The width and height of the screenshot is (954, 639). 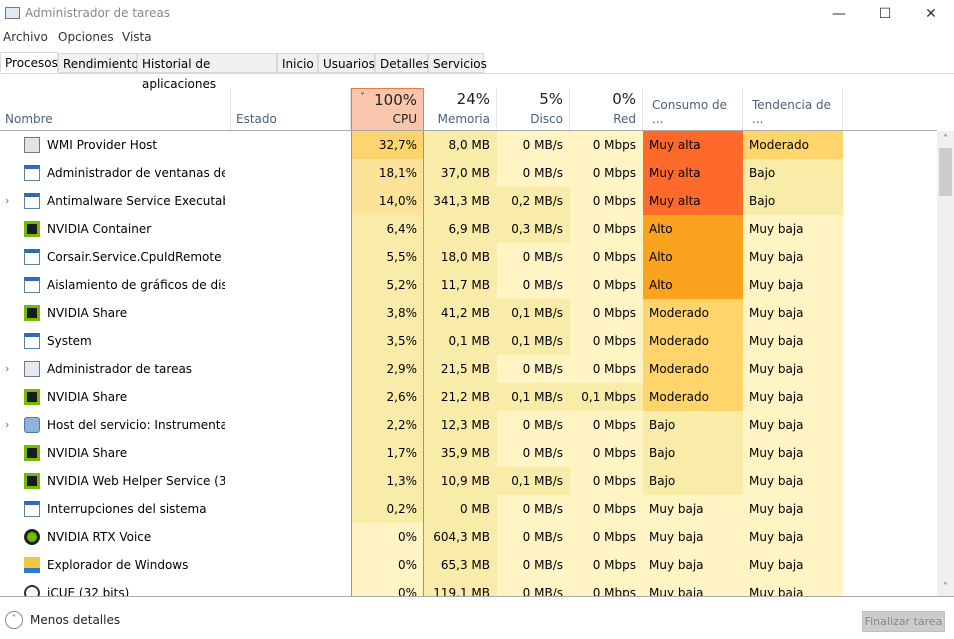 I want to click on sort-chevron-icon: ˅, so click(x=362, y=97).